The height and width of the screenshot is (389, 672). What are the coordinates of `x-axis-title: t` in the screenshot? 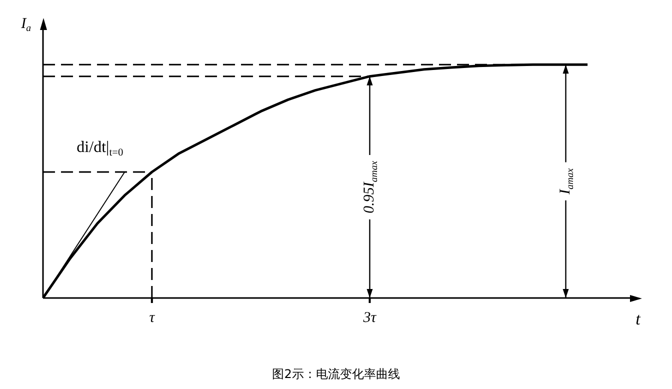 It's located at (639, 318).